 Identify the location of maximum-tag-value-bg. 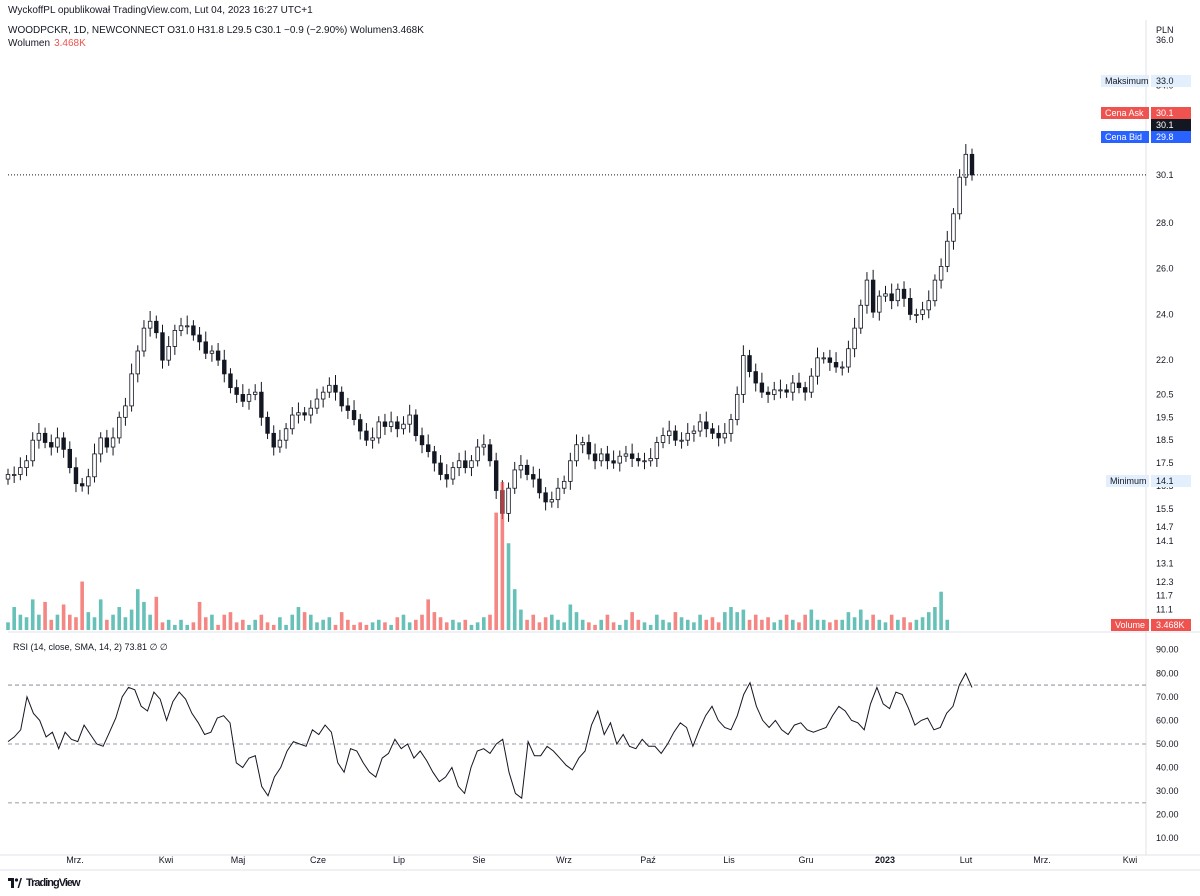
(1171, 81).